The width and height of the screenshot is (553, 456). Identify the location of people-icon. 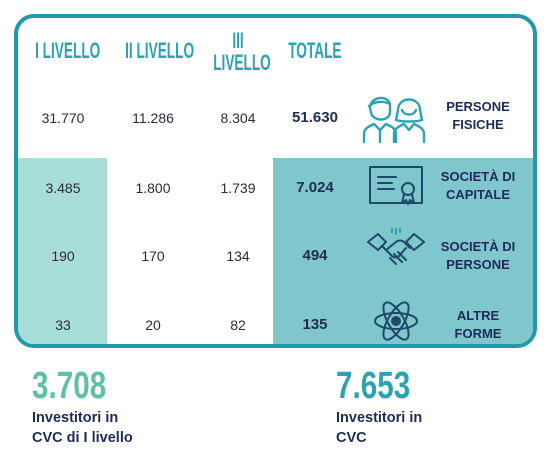
(395, 117).